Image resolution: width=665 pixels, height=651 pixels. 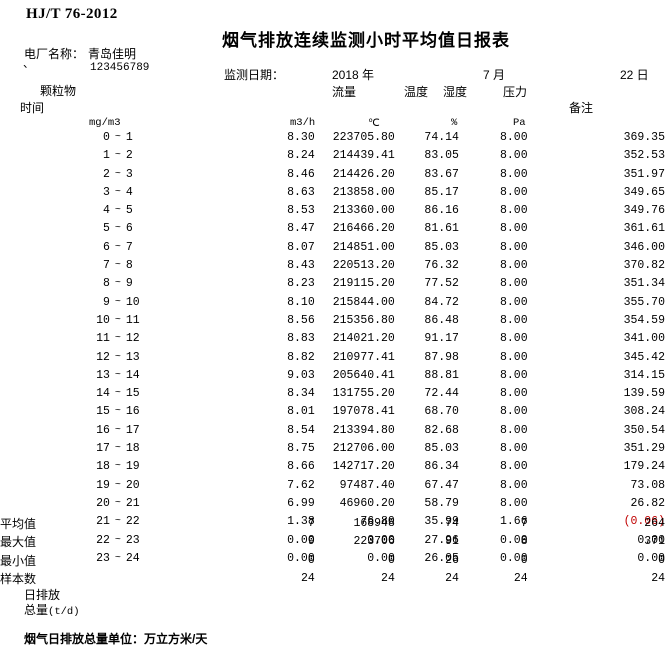 I want to click on table-row: 3 ~4 8.63 213858.00 85.17 8.00 349.65, so click(x=332, y=193).